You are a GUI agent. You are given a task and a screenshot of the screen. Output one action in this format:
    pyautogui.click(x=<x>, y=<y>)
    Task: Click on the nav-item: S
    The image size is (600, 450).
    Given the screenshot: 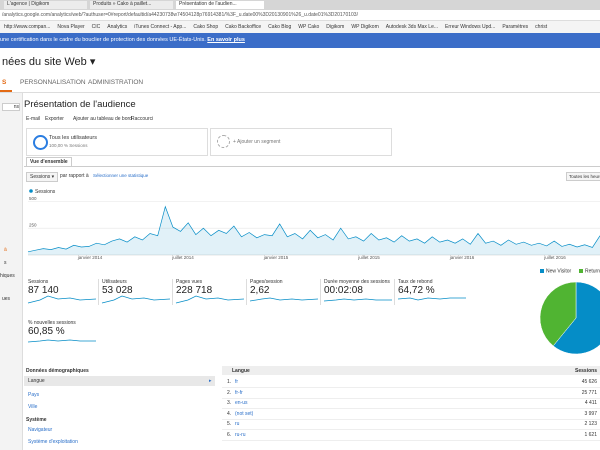 What is the action you would take?
    pyautogui.click(x=4, y=82)
    